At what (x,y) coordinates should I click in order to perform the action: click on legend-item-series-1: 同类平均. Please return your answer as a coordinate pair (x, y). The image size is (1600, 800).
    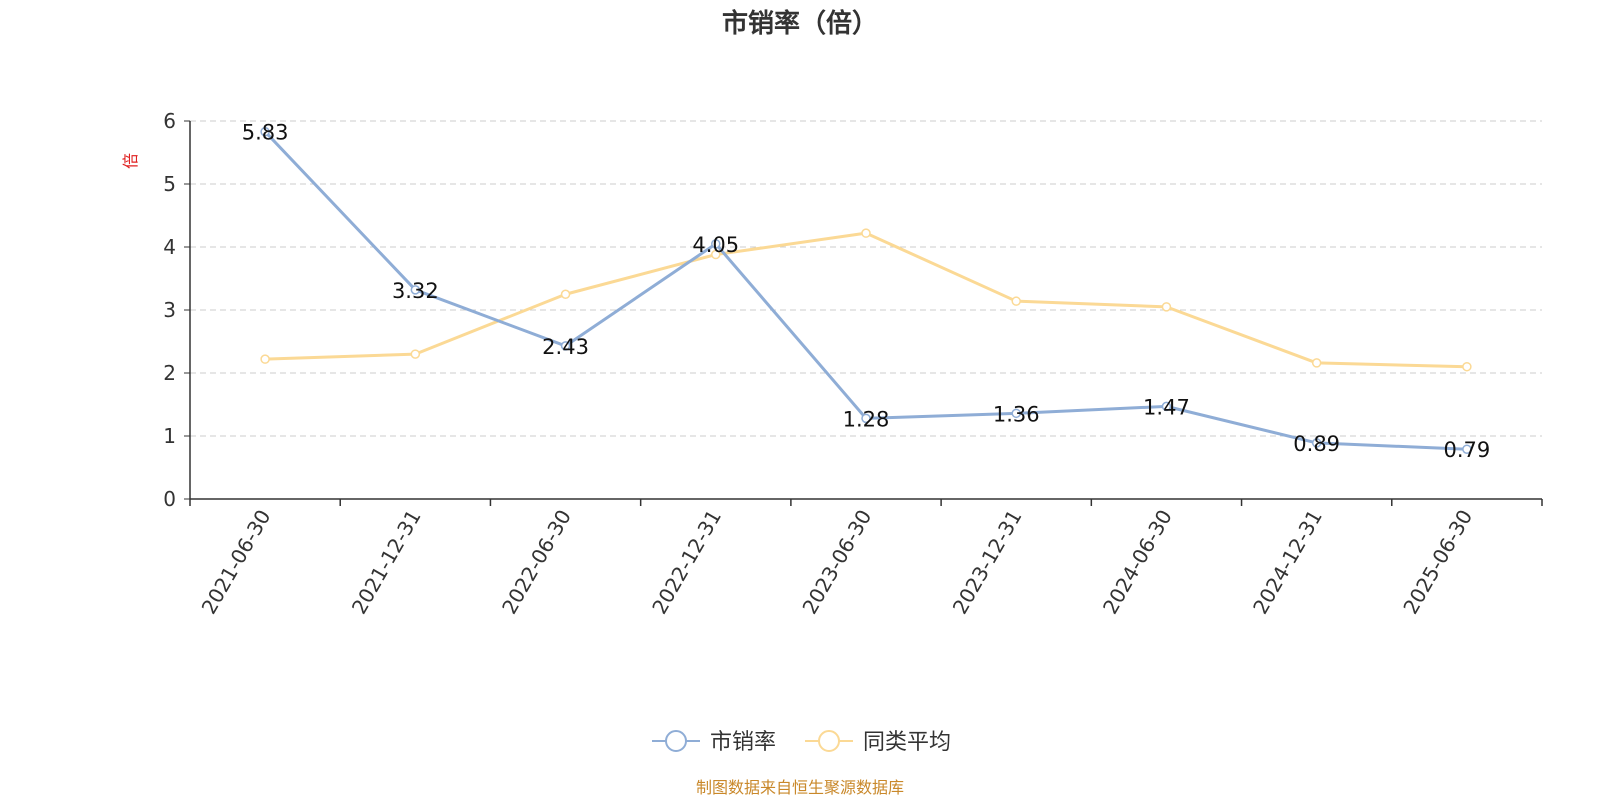
    Looking at the image, I should click on (878, 742).